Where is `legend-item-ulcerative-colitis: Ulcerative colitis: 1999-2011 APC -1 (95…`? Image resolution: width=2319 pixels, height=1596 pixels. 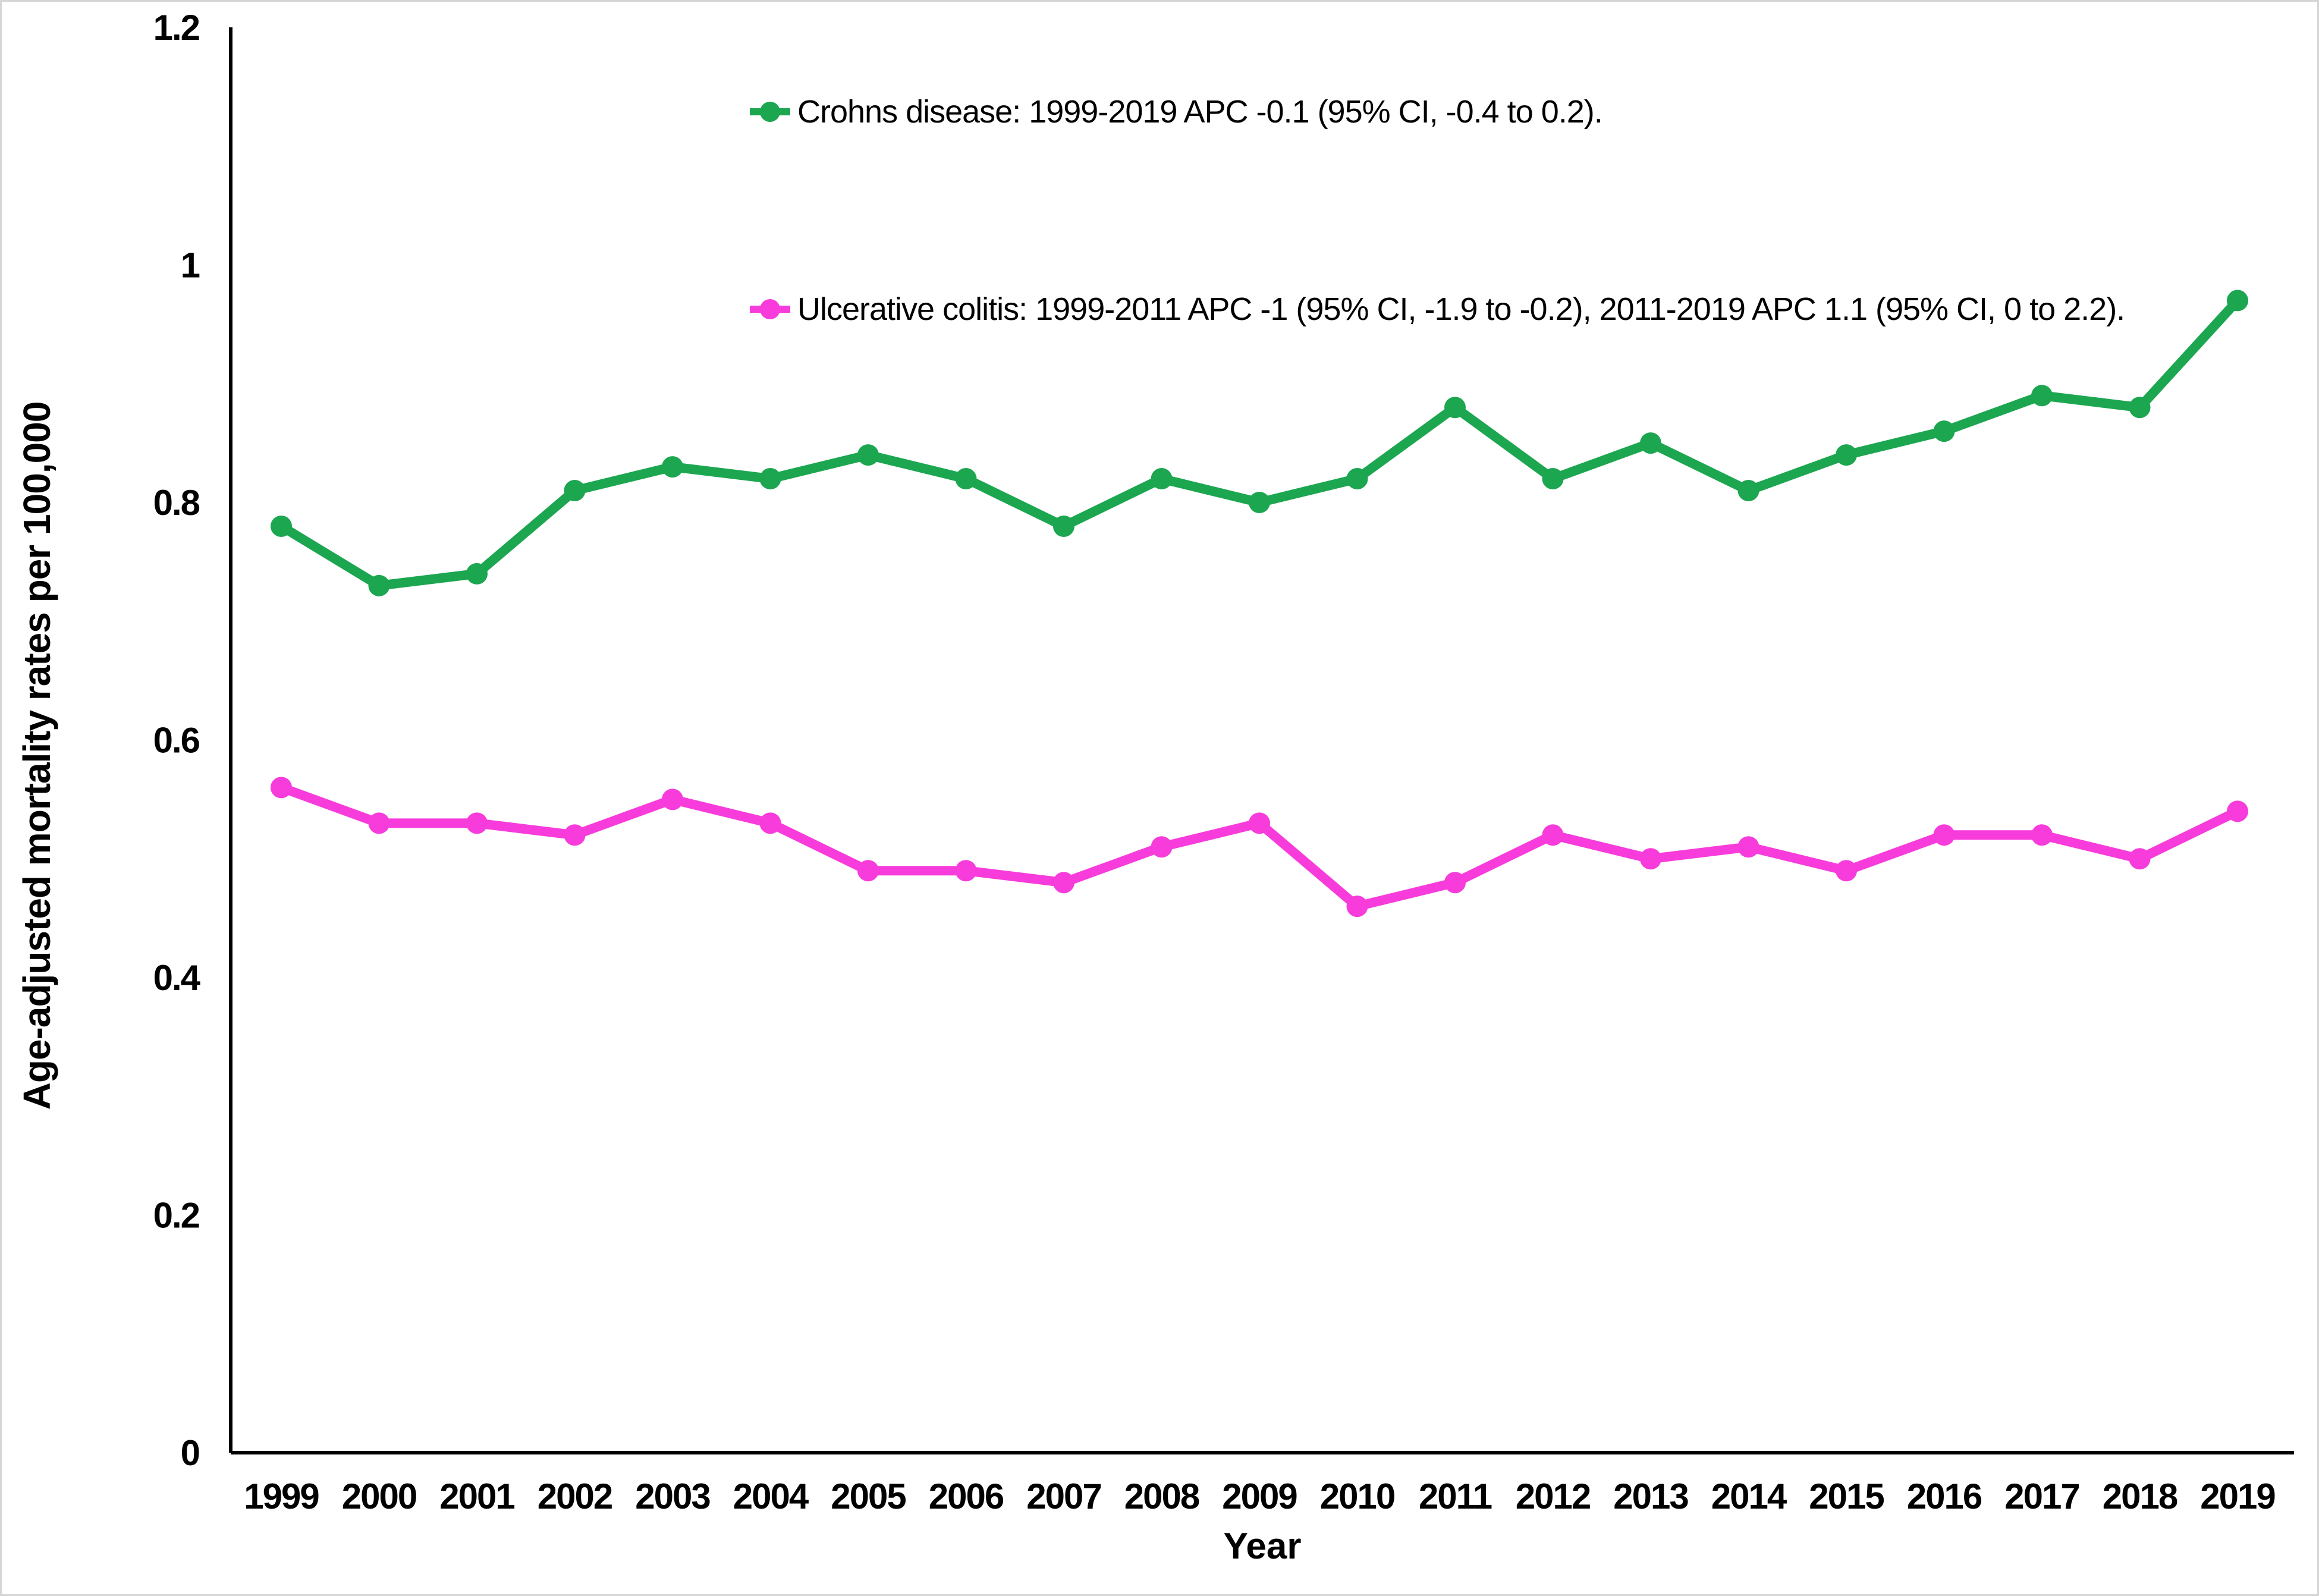 legend-item-ulcerative-colitis: Ulcerative colitis: 1999-2011 APC -1 (95… is located at coordinates (1437, 314).